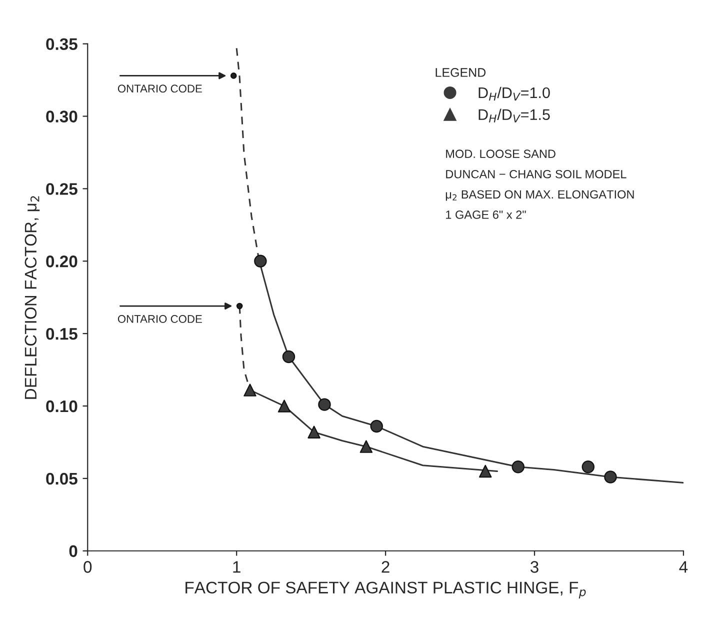  What do you see at coordinates (514, 115) in the screenshot?
I see `legend-label: D$_{H}$/D$_{V}$=1.5` at bounding box center [514, 115].